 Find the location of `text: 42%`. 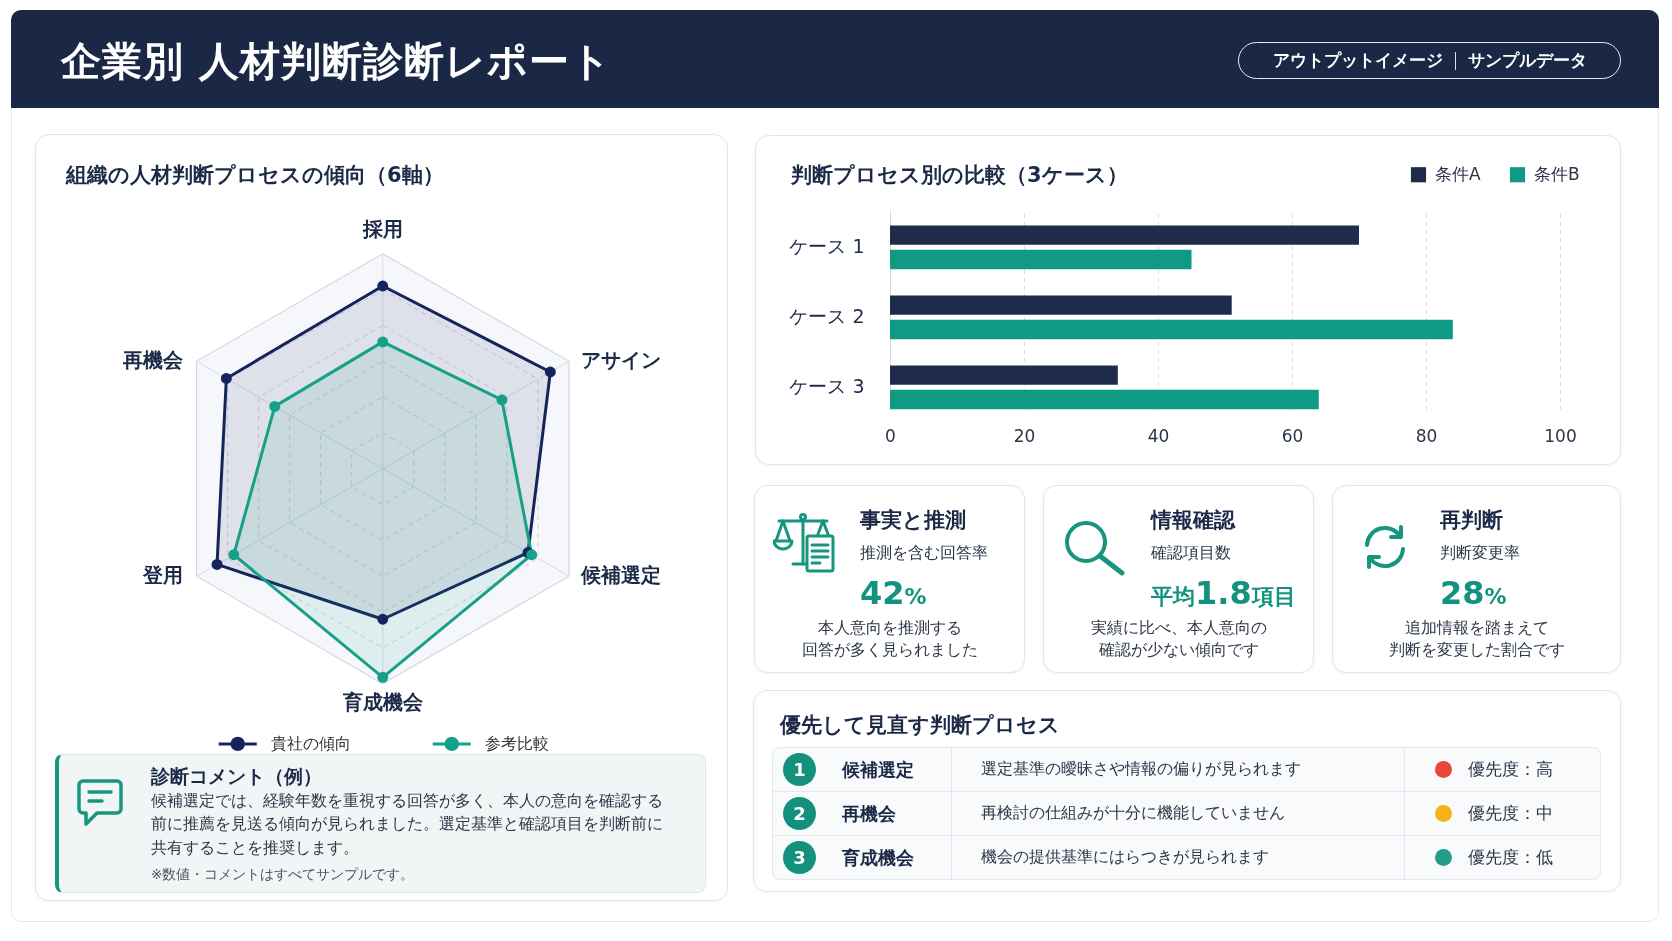

text: 42% is located at coordinates (893, 593).